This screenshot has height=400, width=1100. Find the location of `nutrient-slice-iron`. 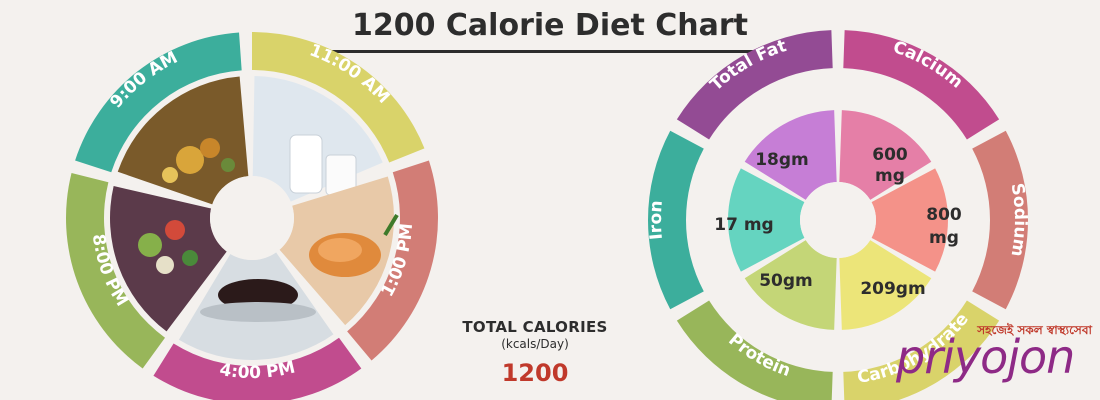

nutrient-slice-iron is located at coordinates (766, 220).